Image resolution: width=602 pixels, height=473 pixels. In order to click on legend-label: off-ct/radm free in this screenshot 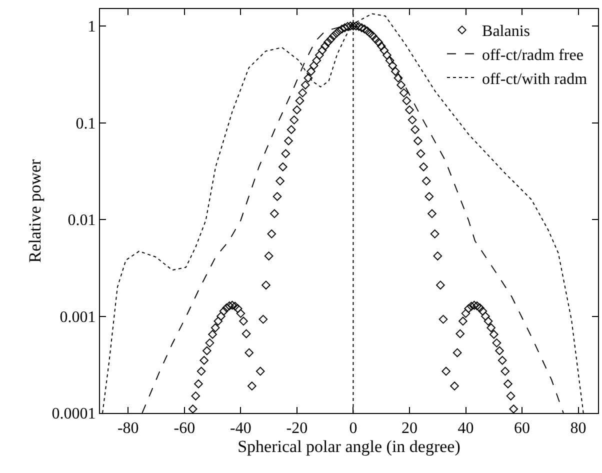, I will do `click(533, 55)`.